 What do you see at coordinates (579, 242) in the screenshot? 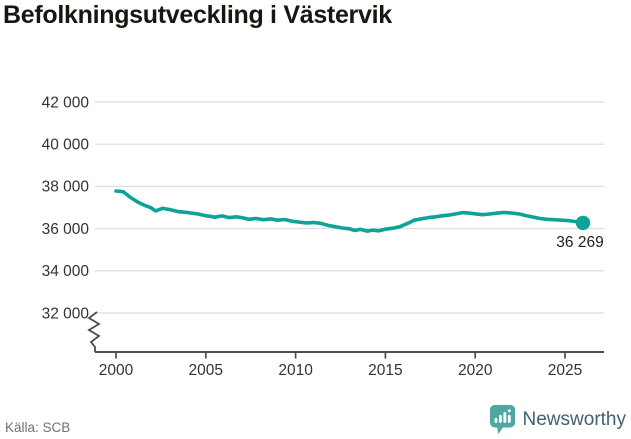
I see `last-value-label: 36 269` at bounding box center [579, 242].